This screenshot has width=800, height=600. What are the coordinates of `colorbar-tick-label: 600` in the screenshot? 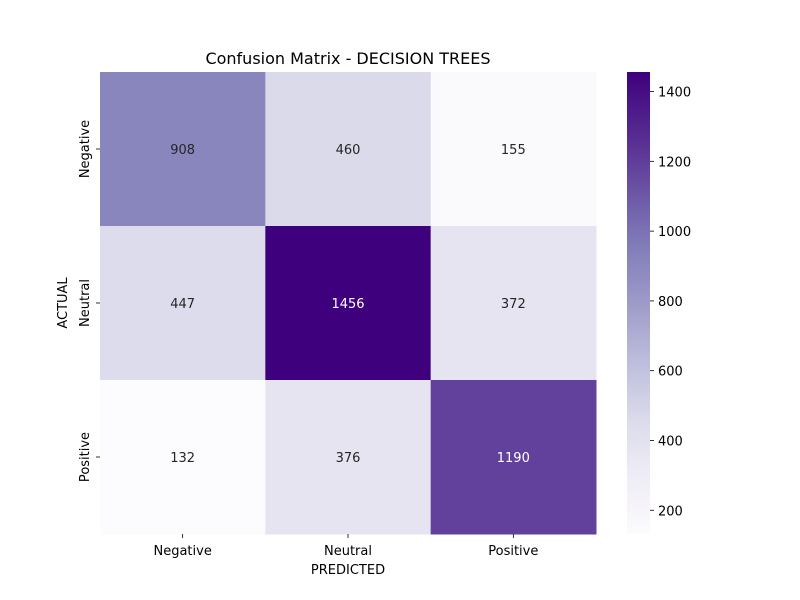 It's located at (670, 372).